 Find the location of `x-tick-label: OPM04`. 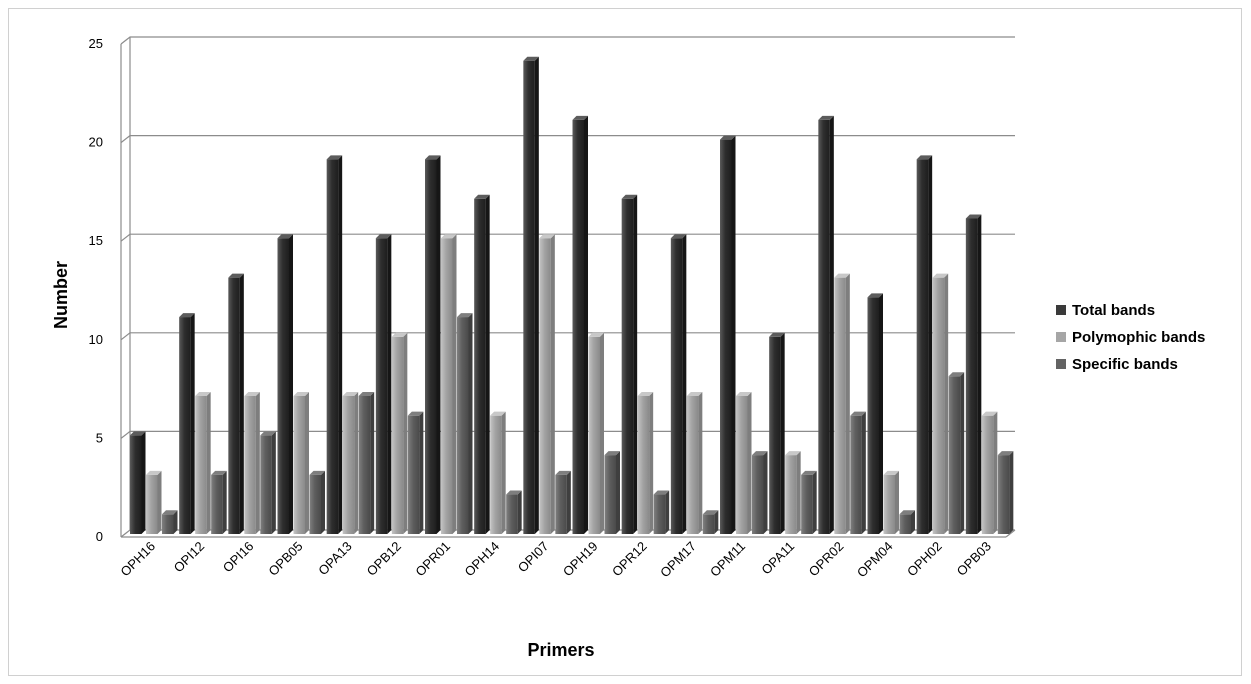

x-tick-label: OPM04 is located at coordinates (875, 560).